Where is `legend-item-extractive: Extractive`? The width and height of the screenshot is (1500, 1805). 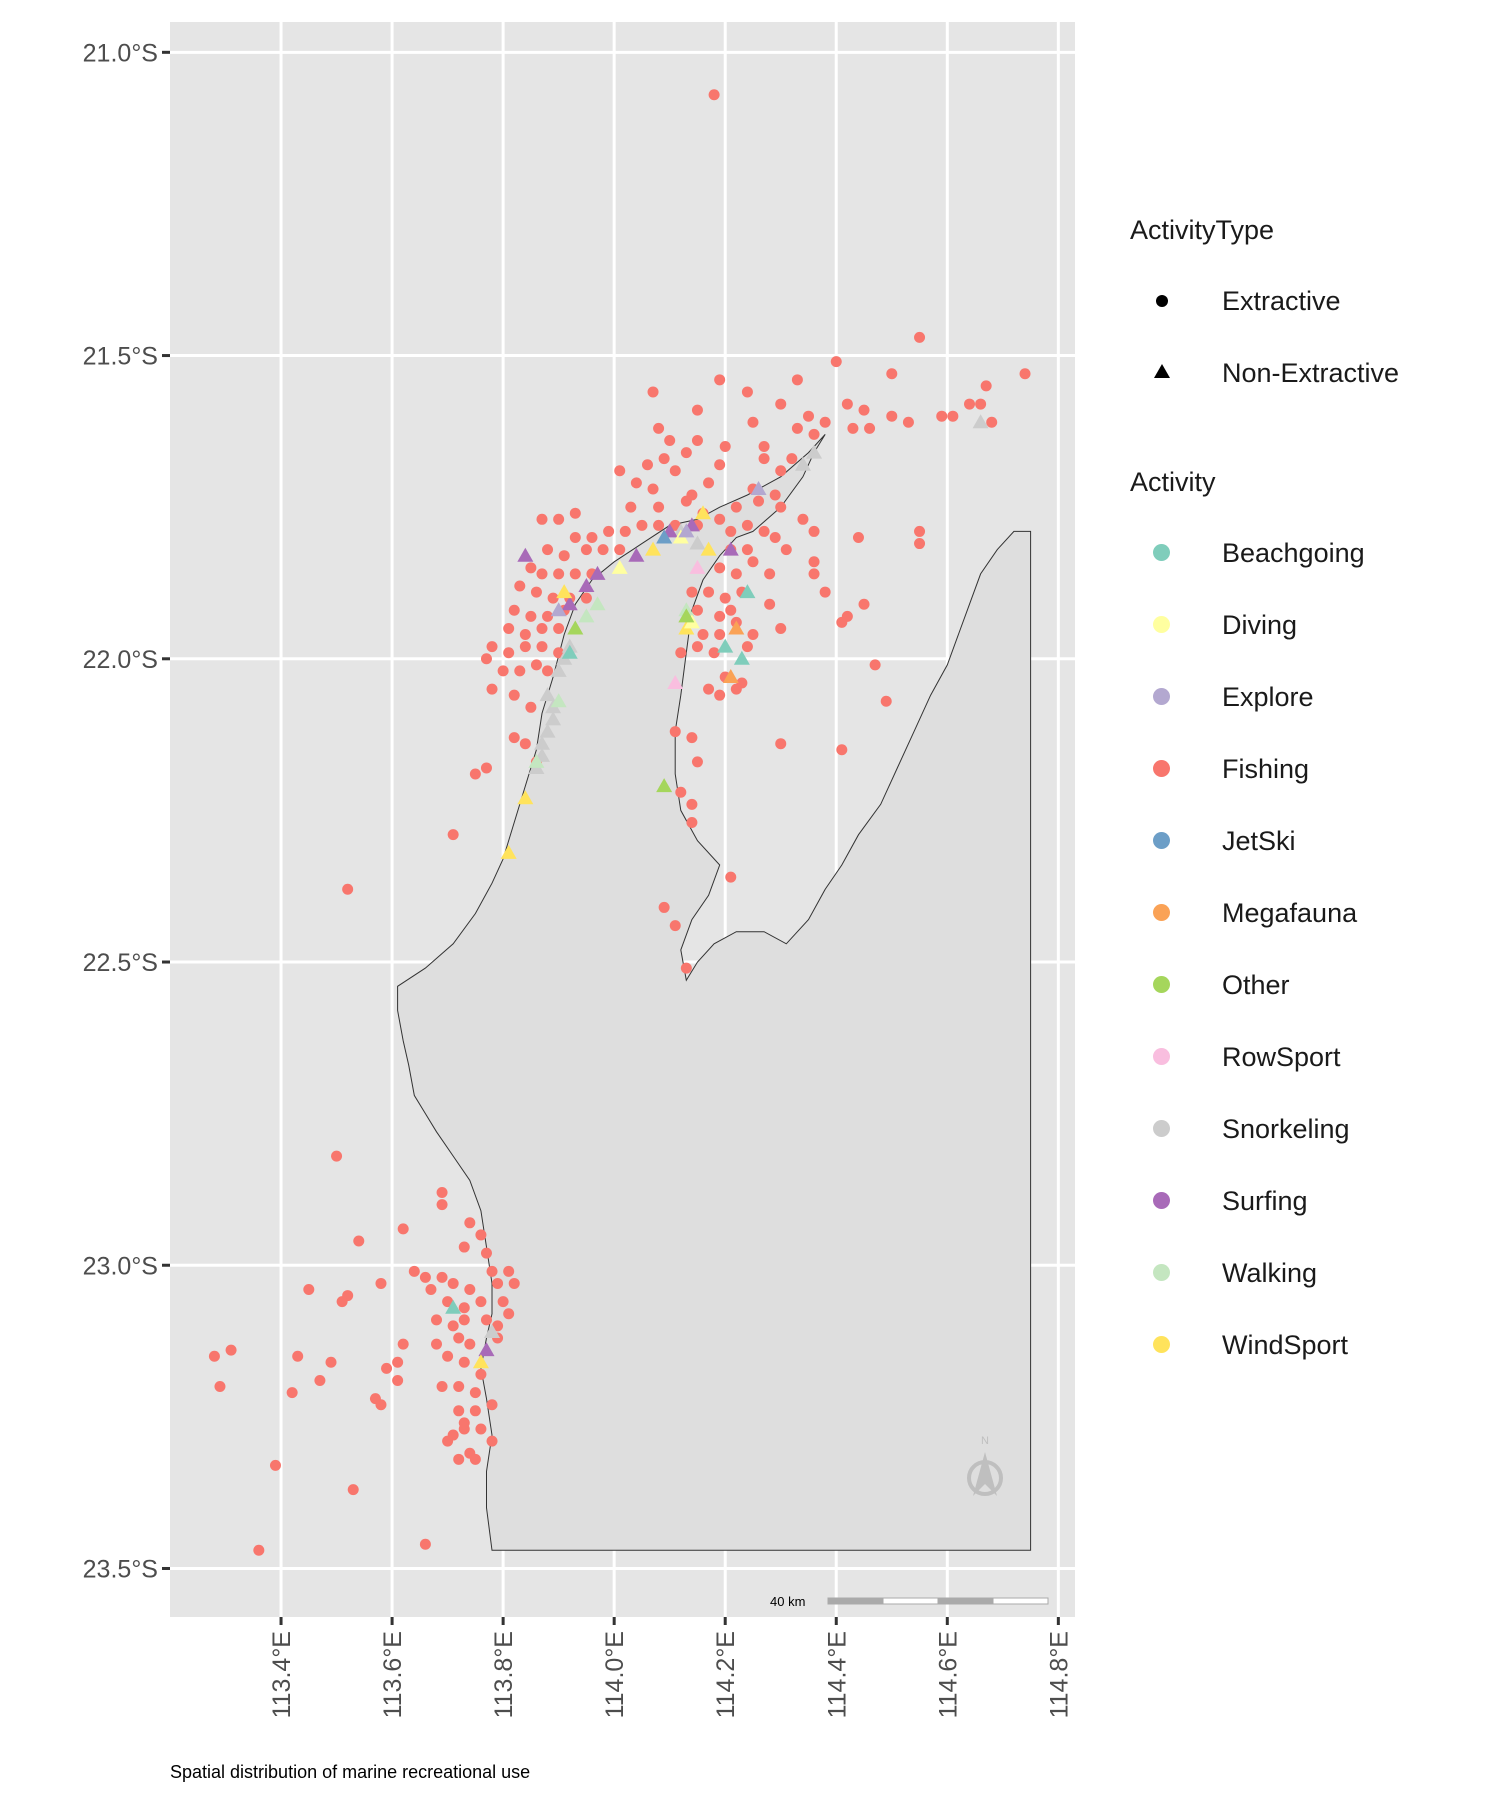
legend-item-extractive: Extractive is located at coordinates (1295, 301).